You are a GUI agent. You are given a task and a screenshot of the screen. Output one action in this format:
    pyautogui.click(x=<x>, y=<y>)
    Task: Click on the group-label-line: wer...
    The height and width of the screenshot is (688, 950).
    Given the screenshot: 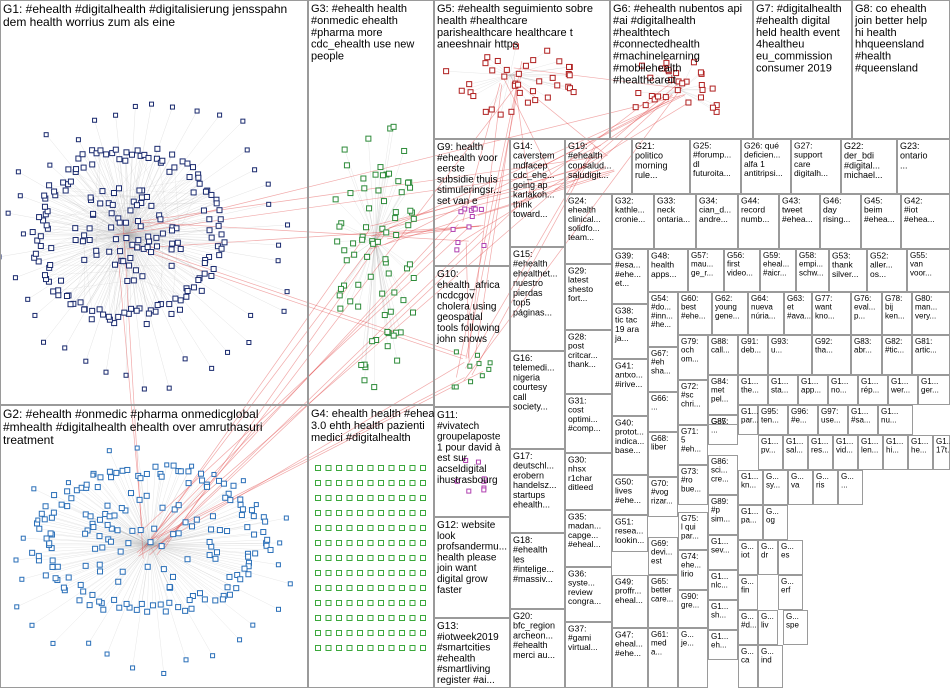 What is the action you would take?
    pyautogui.click(x=900, y=390)
    